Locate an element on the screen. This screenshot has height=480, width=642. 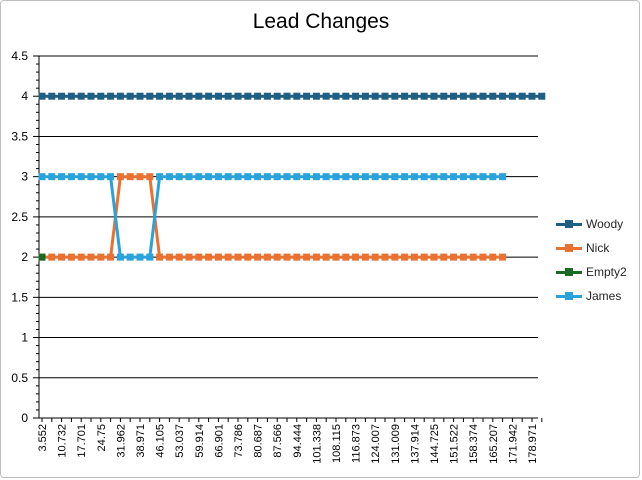
series-james is located at coordinates (272, 217).